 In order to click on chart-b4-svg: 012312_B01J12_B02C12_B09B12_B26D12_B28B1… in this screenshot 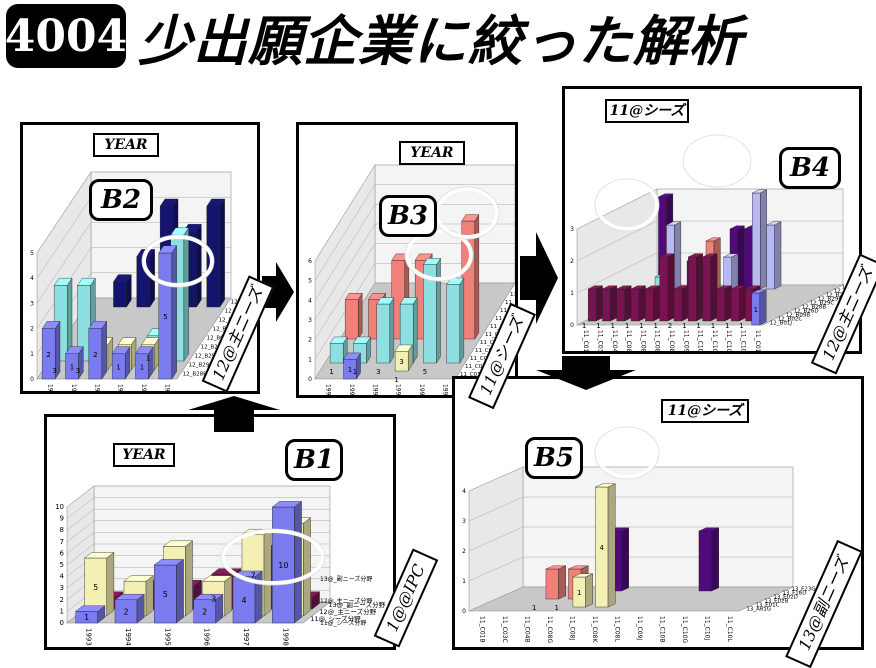, I will do `click(714, 243)`.